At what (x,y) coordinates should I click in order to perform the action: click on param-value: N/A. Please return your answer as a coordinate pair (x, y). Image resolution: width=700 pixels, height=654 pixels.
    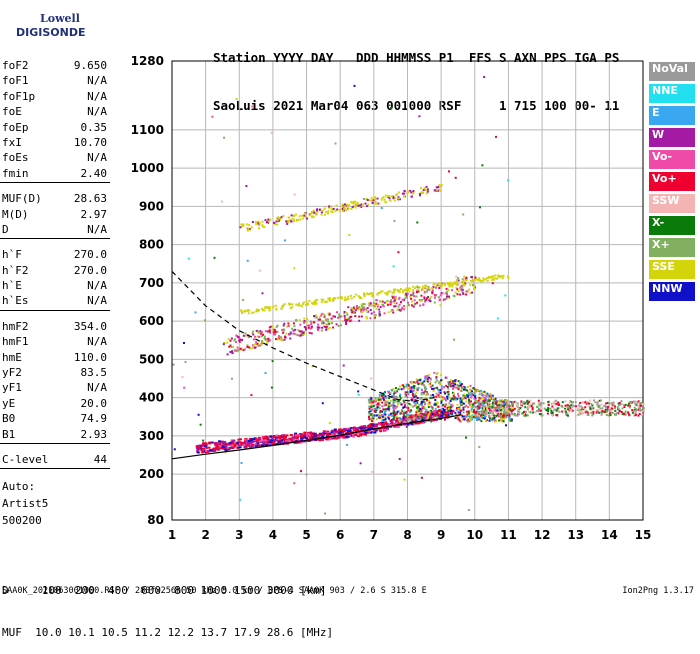
    Looking at the image, I should click on (97, 81).